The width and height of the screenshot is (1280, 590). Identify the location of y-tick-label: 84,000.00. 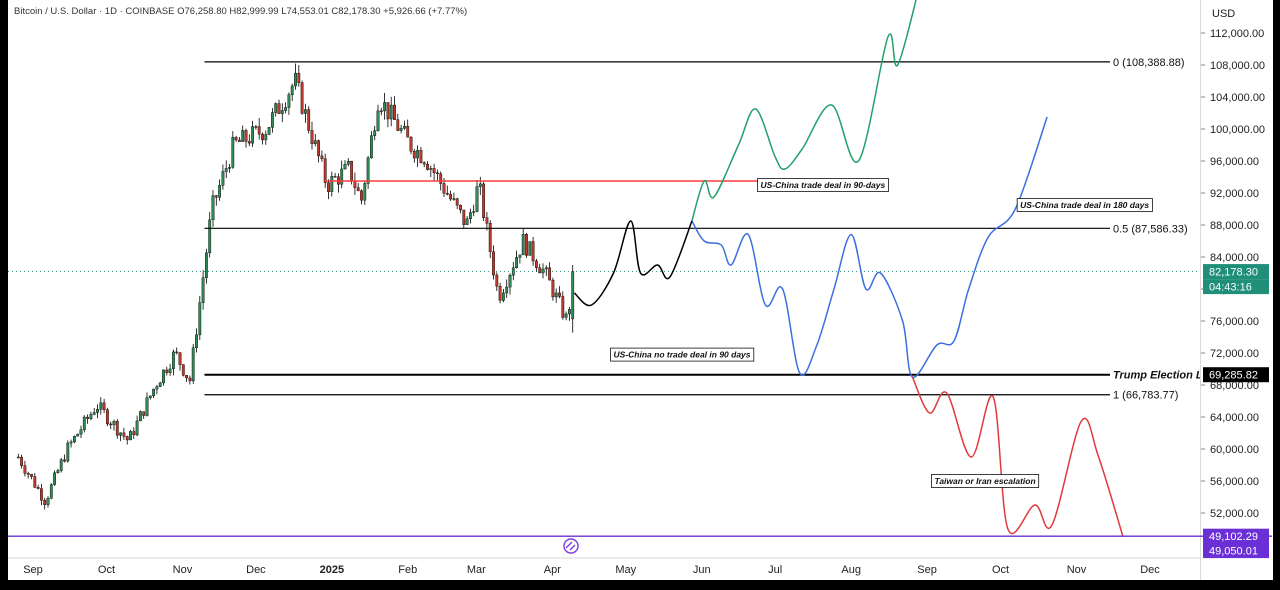
(1234, 258).